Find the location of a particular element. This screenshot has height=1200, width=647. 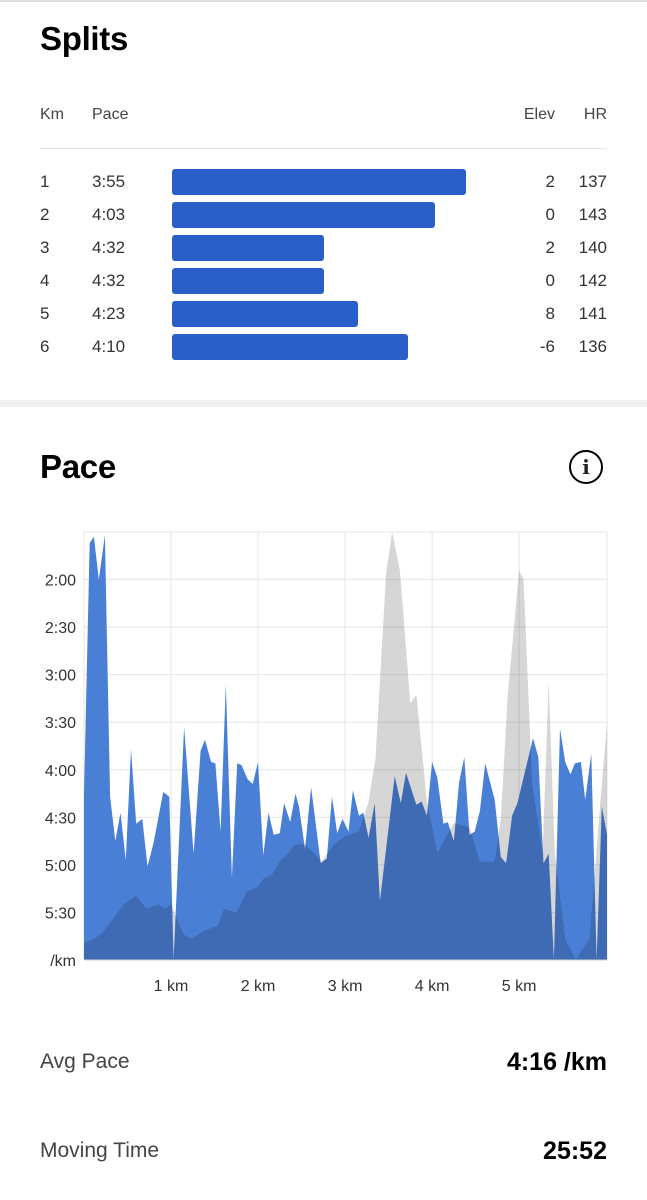

split-row: 4 4:32 0 142 is located at coordinates (323, 281).